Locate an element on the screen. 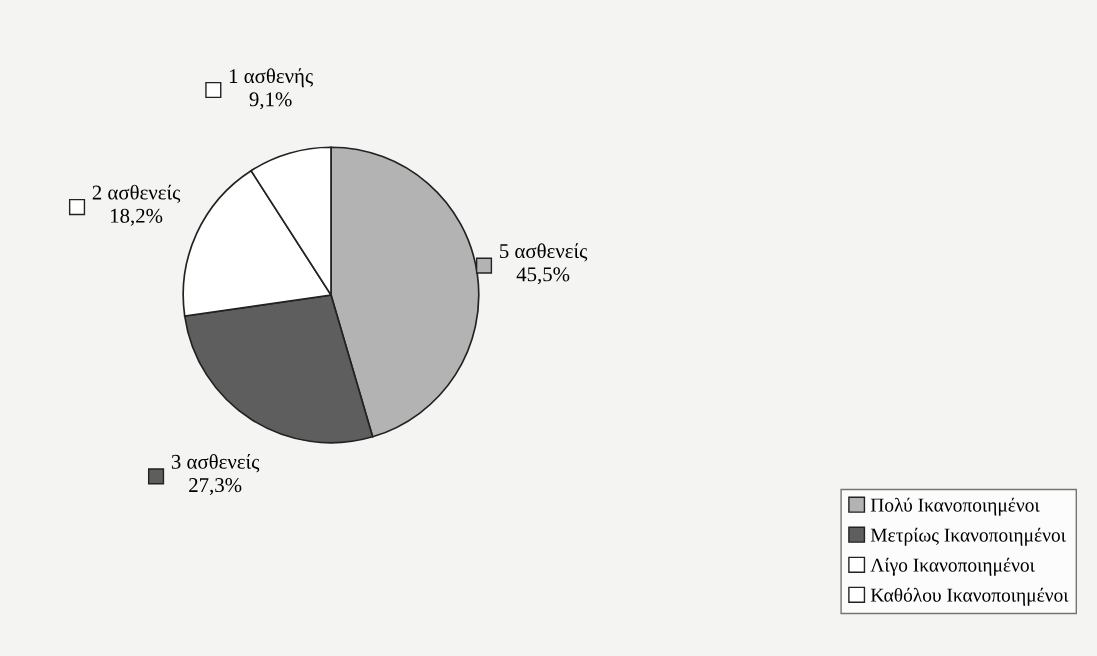  legend-label: Λίγο Ικανοποιημένοι is located at coordinates (952, 566).